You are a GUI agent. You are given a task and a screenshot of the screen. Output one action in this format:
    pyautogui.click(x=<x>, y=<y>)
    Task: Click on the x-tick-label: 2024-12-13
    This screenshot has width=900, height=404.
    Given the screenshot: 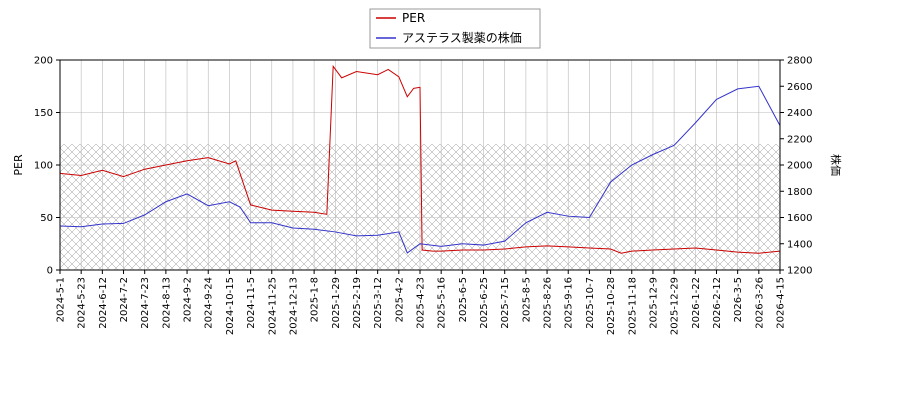 What is the action you would take?
    pyautogui.click(x=293, y=306)
    